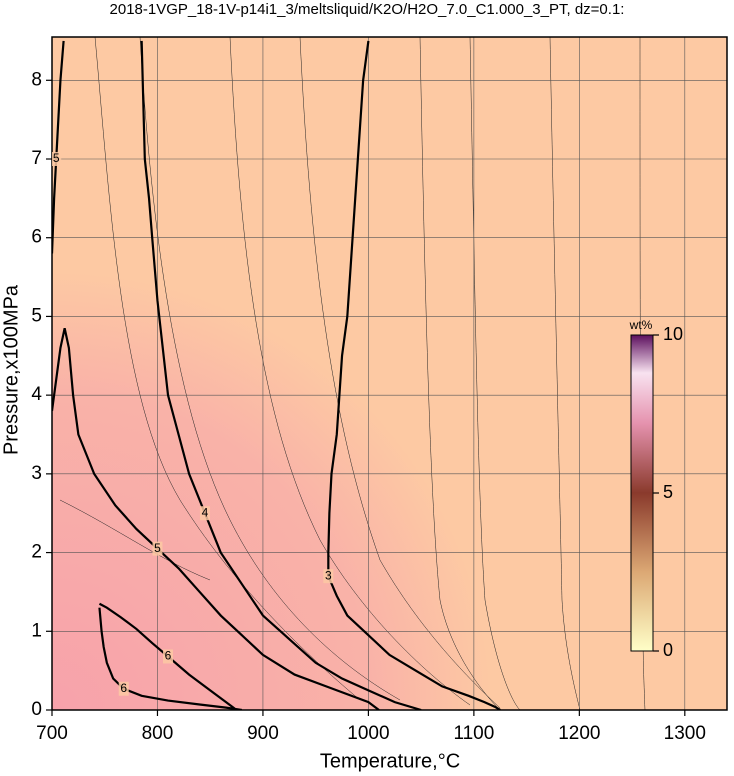  What do you see at coordinates (642, 493) in the screenshot?
I see `colorbar` at bounding box center [642, 493].